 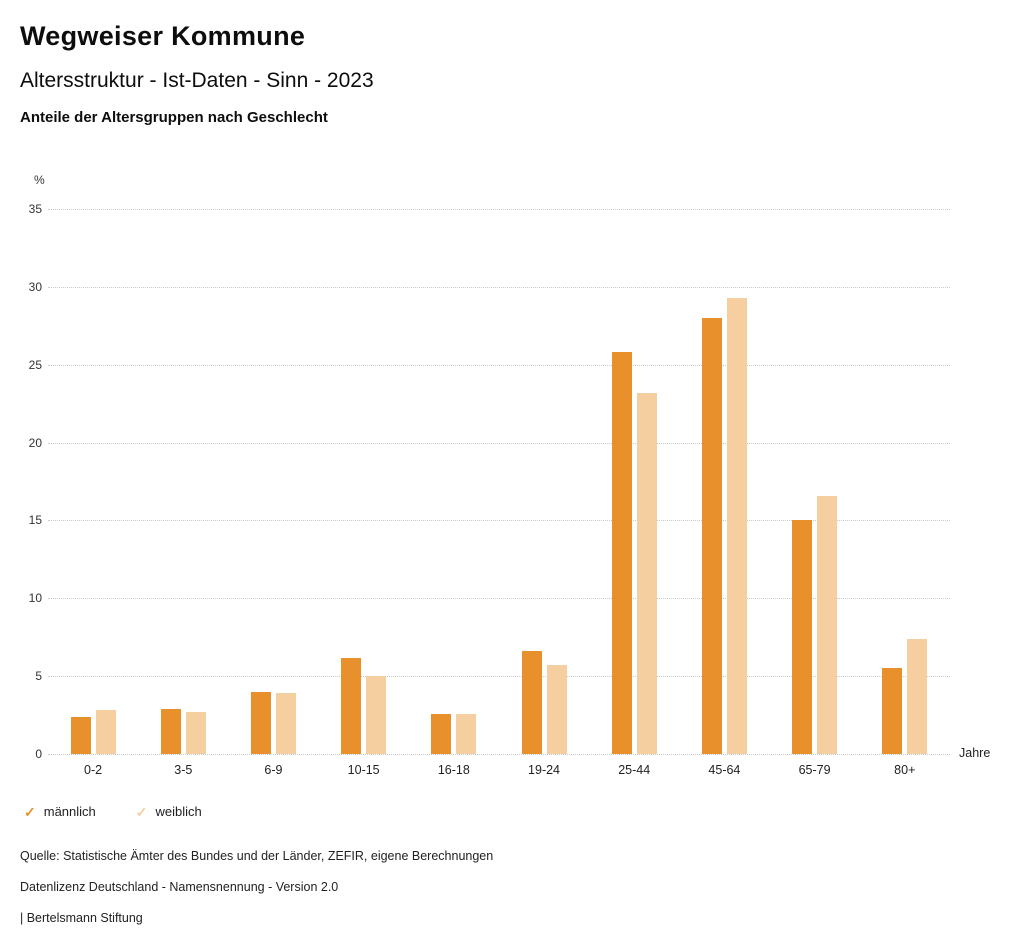 I want to click on bar-männlich-45-64, so click(x=711, y=536).